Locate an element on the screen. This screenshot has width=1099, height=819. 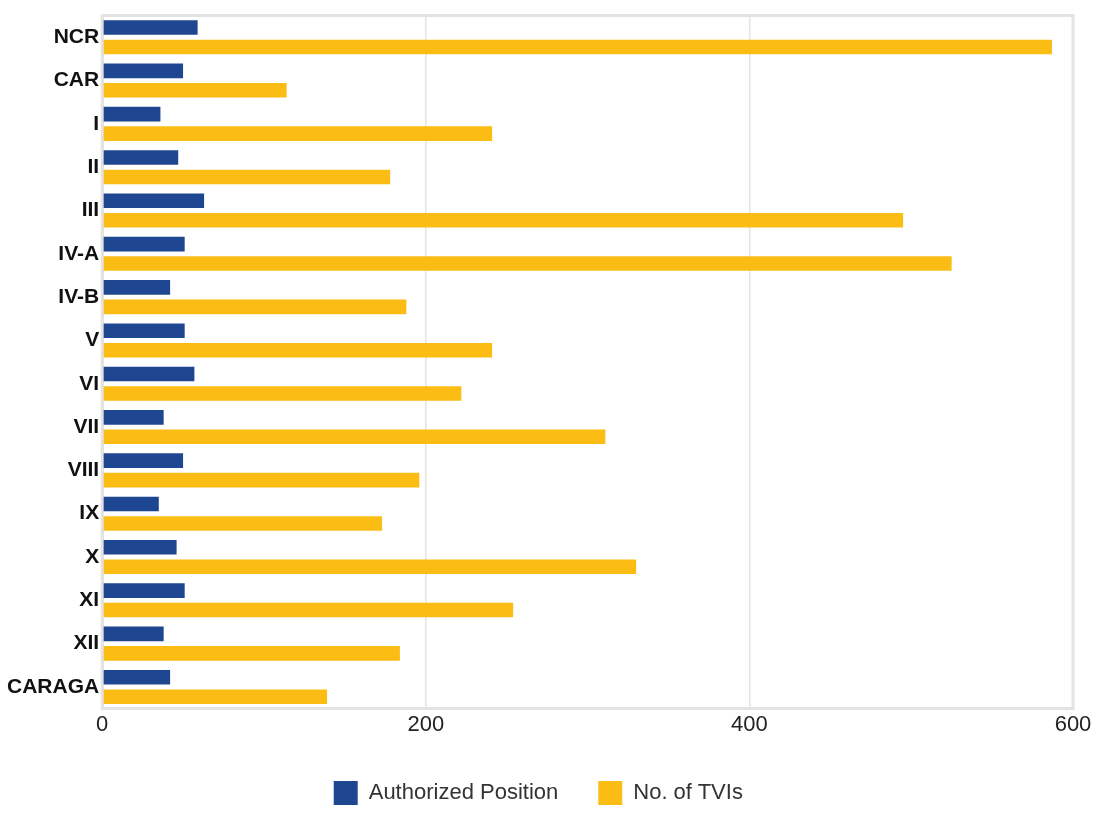
y-tick-label: III is located at coordinates (90, 209).